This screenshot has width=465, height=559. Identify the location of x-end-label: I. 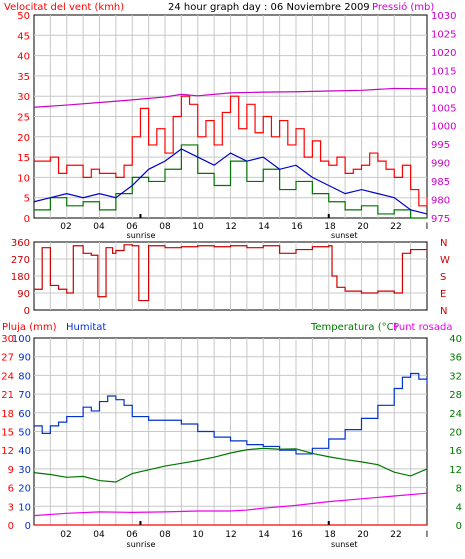
(427, 227).